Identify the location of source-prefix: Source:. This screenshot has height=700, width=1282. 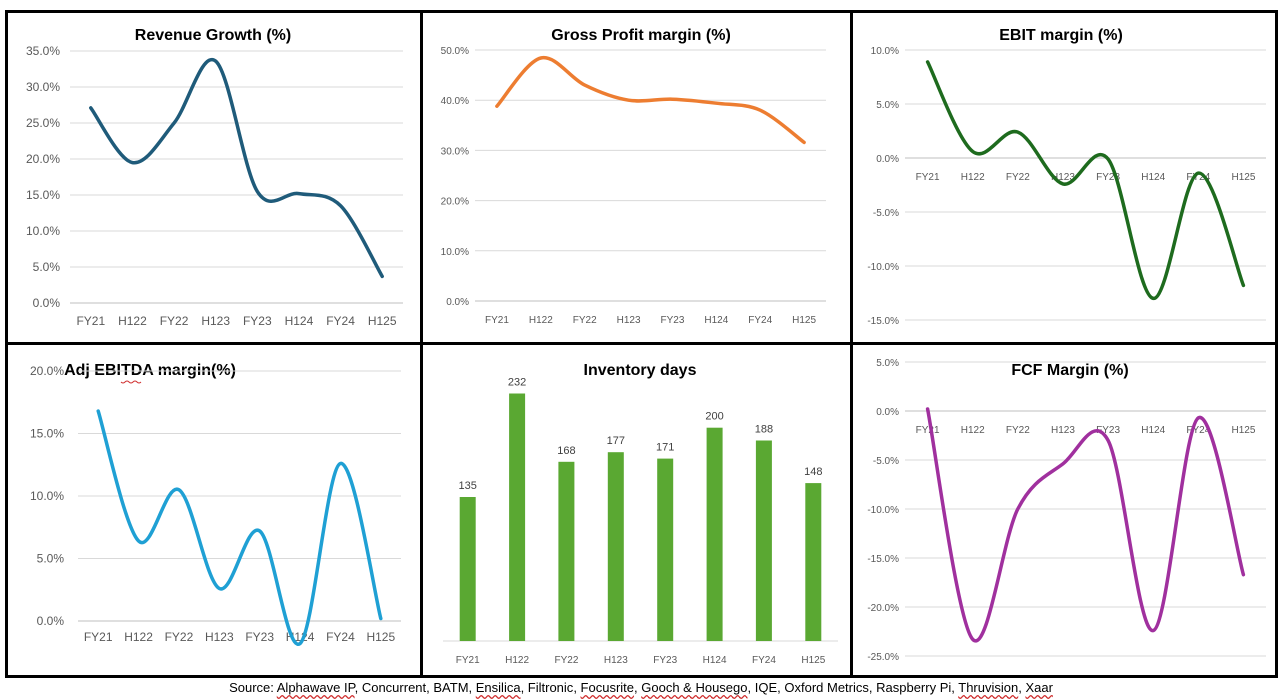
(253, 687).